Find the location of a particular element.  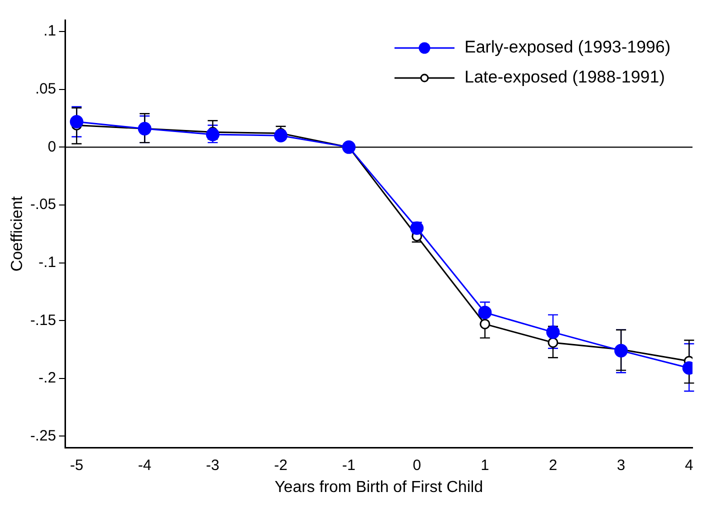

x-tick-label: -5 is located at coordinates (77, 465).